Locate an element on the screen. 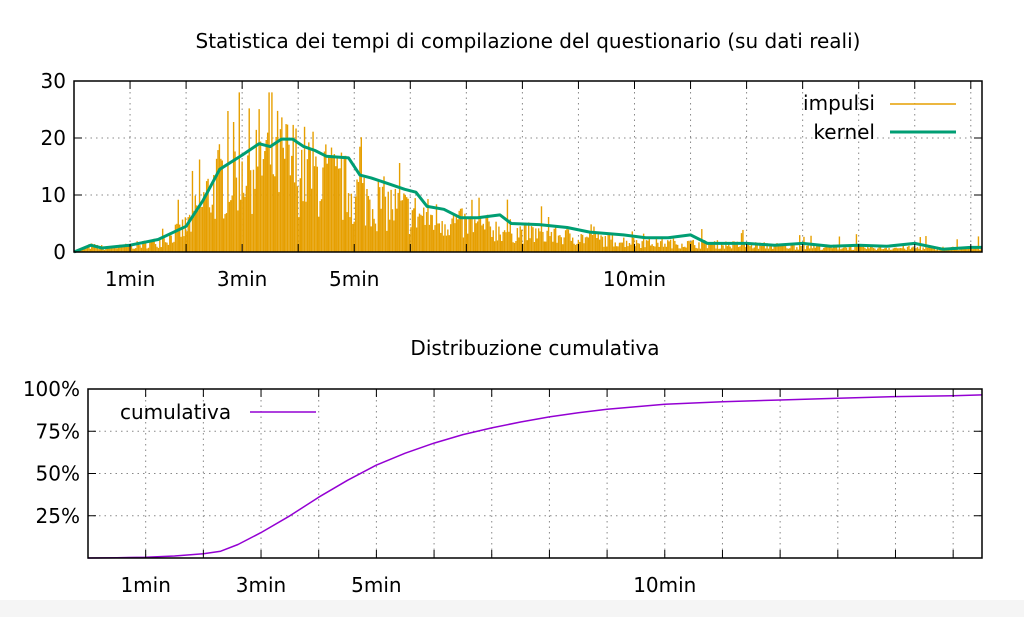 This screenshot has width=1024, height=617. bottom-ytick-label: 75% is located at coordinates (58, 431).